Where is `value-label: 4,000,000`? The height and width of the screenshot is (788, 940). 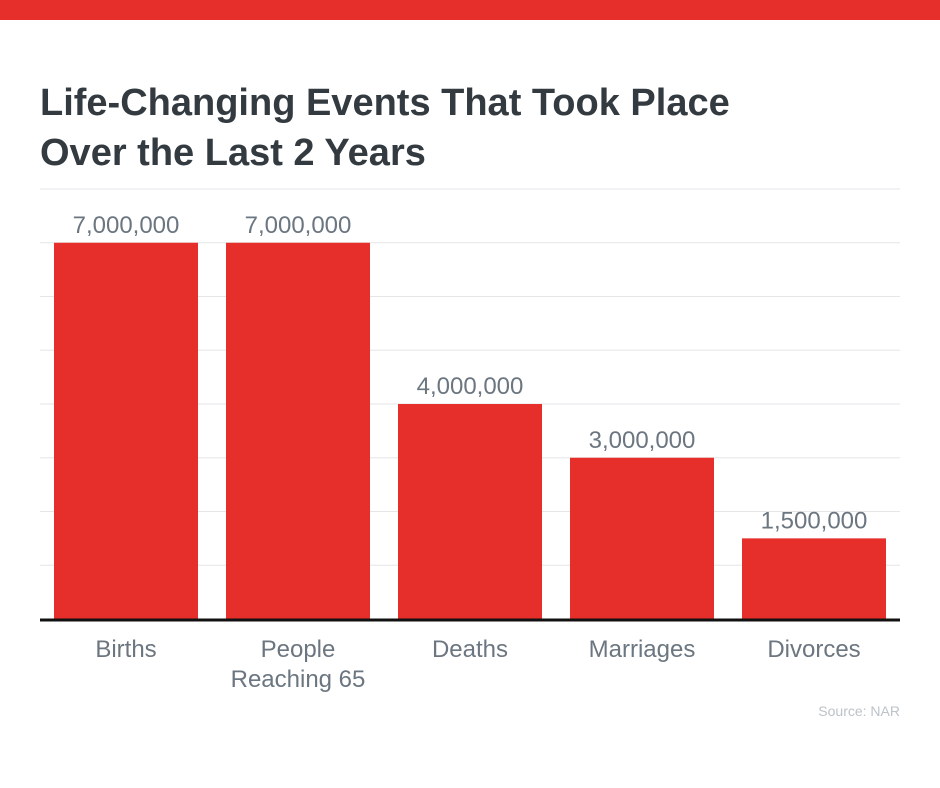 value-label: 4,000,000 is located at coordinates (470, 386).